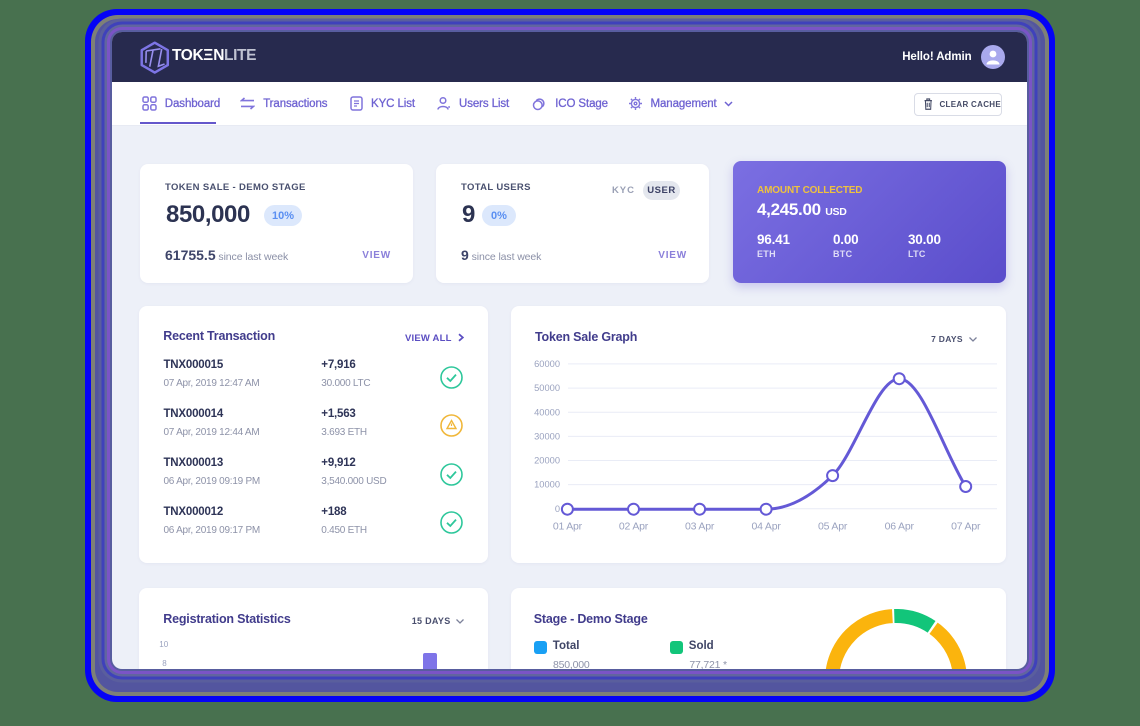 Image resolution: width=1140 pixels, height=726 pixels. I want to click on svg-text: 05 Apr, so click(833, 527).